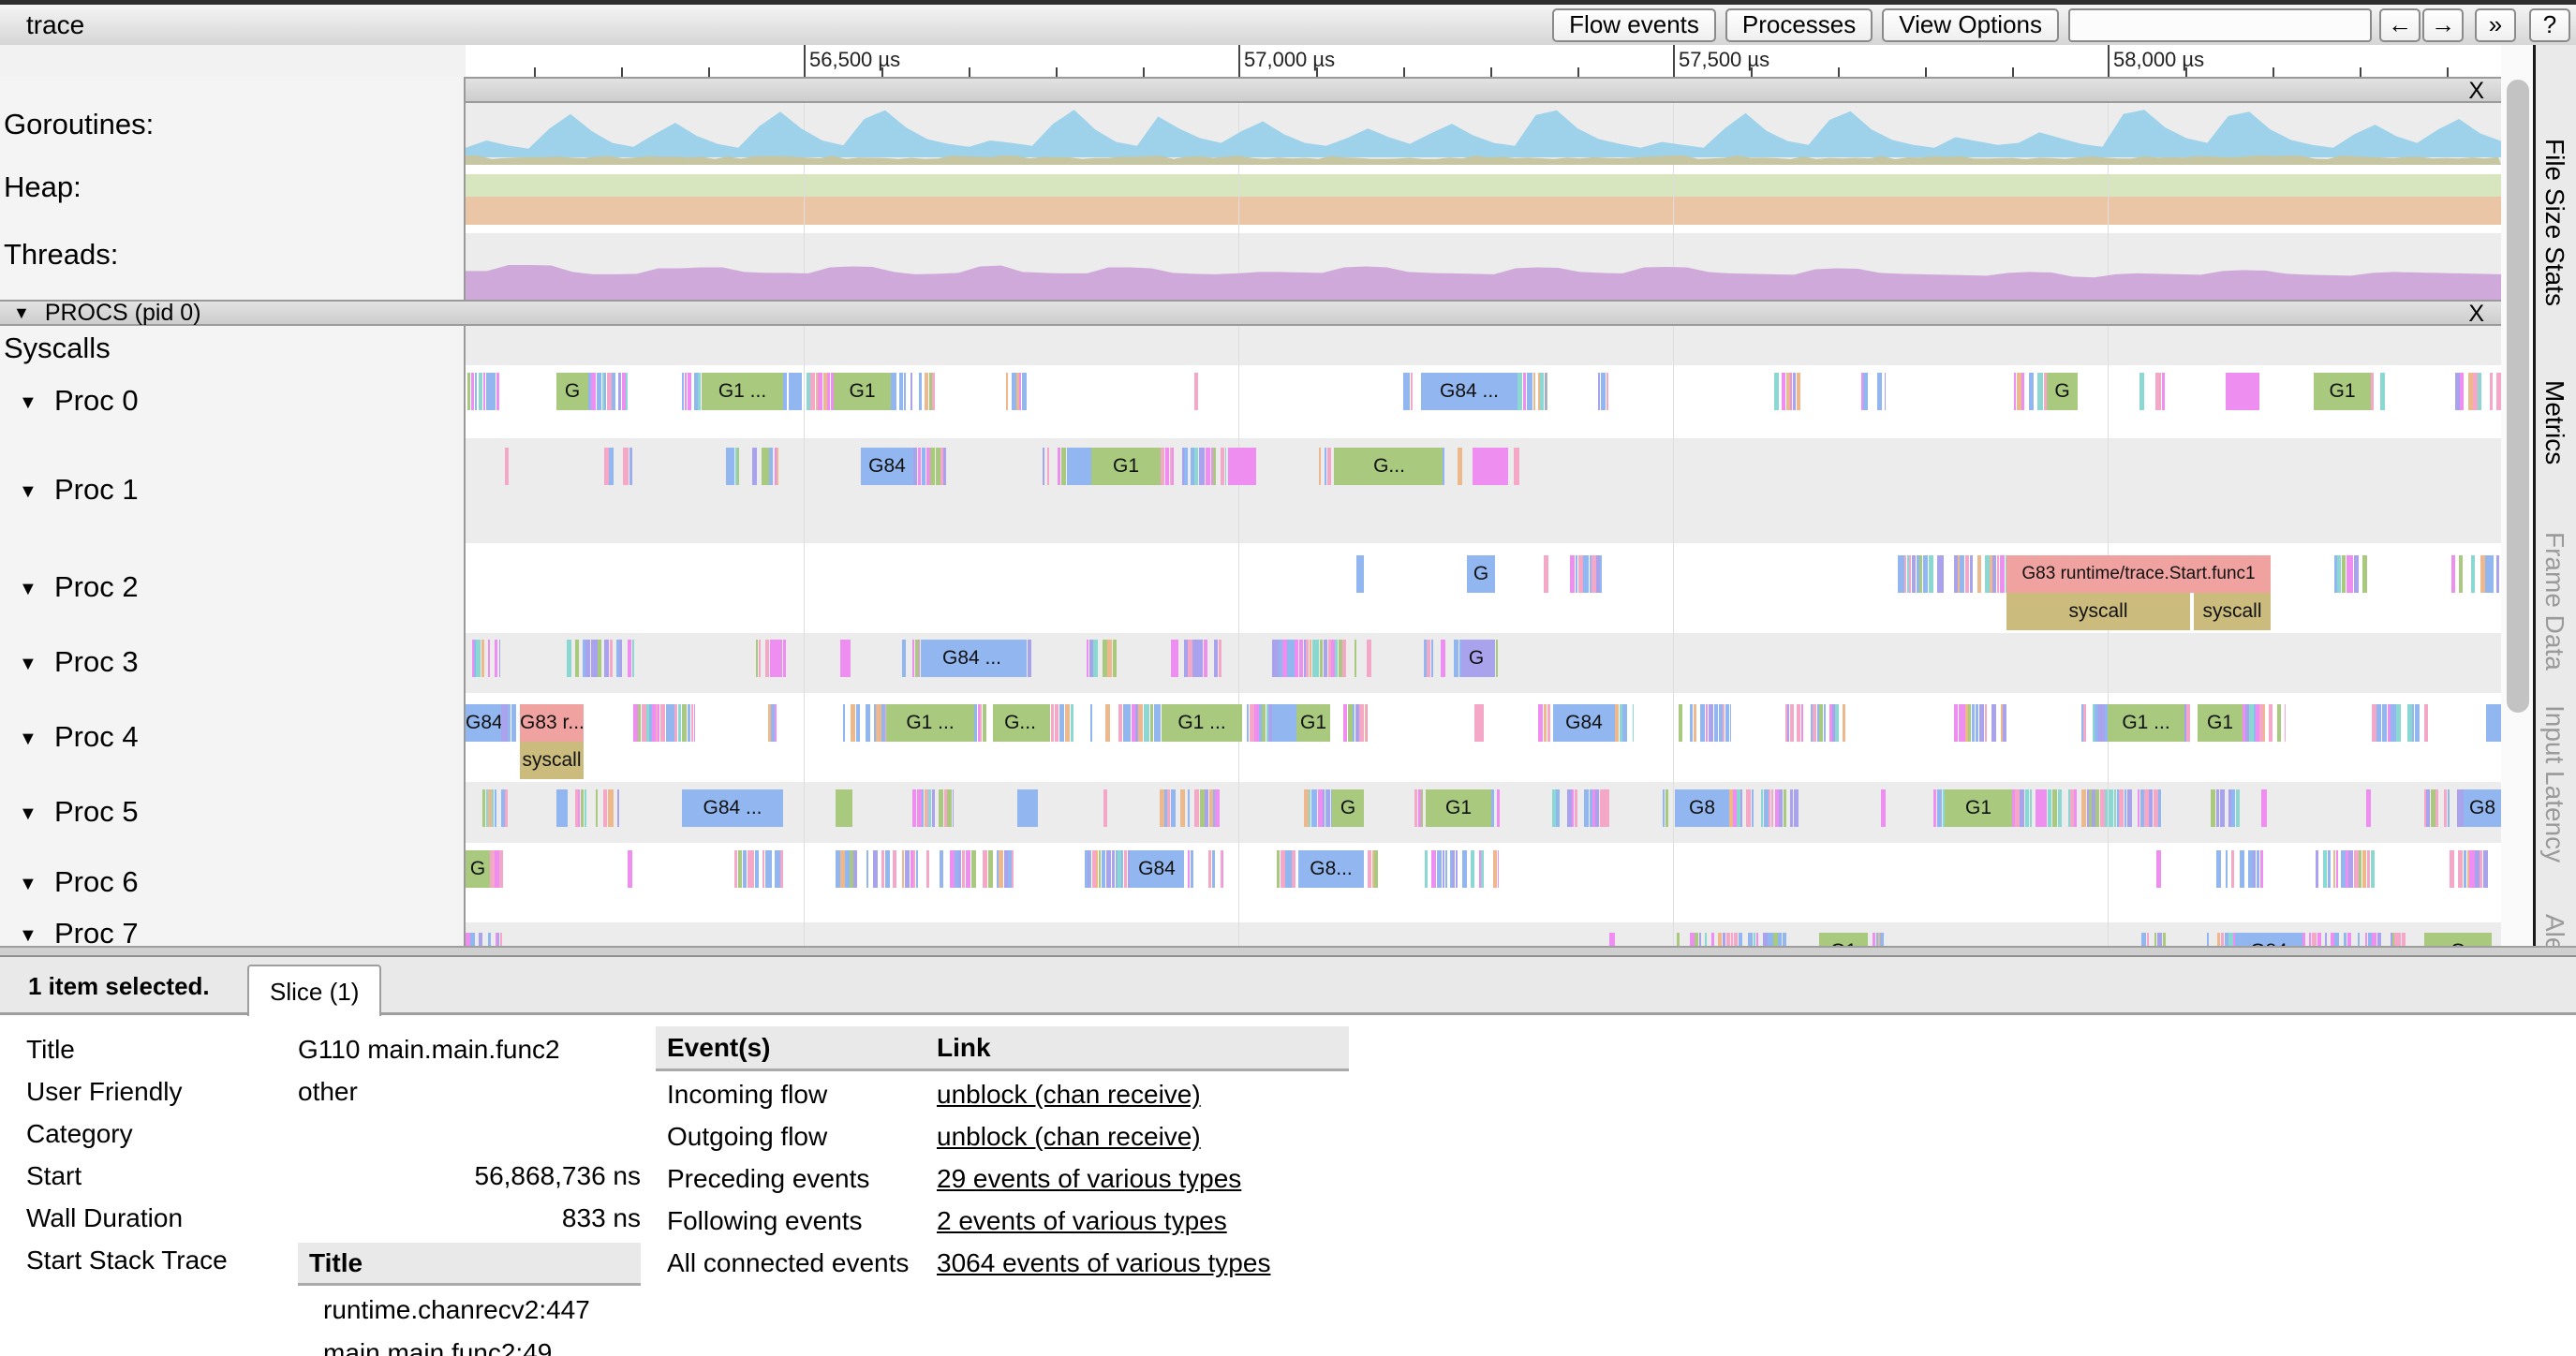  Describe the element at coordinates (2518, 396) in the screenshot. I see `vertical-scrollbar-thumb` at that location.